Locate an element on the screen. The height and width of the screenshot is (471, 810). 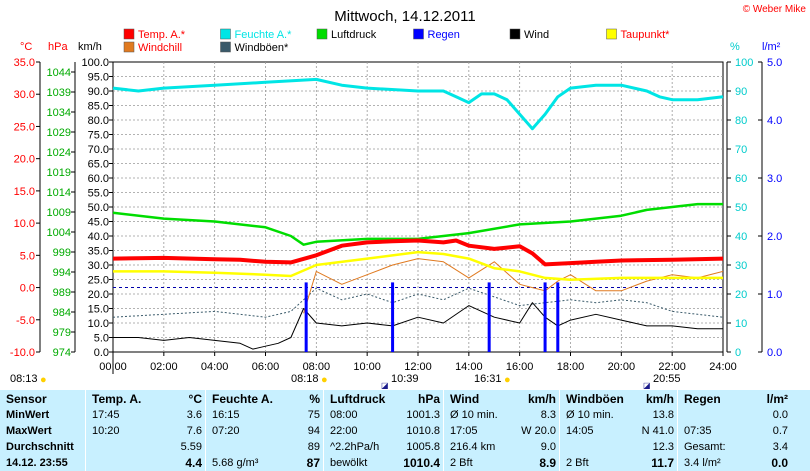
x-tick-label: 18:00 is located at coordinates (571, 367).